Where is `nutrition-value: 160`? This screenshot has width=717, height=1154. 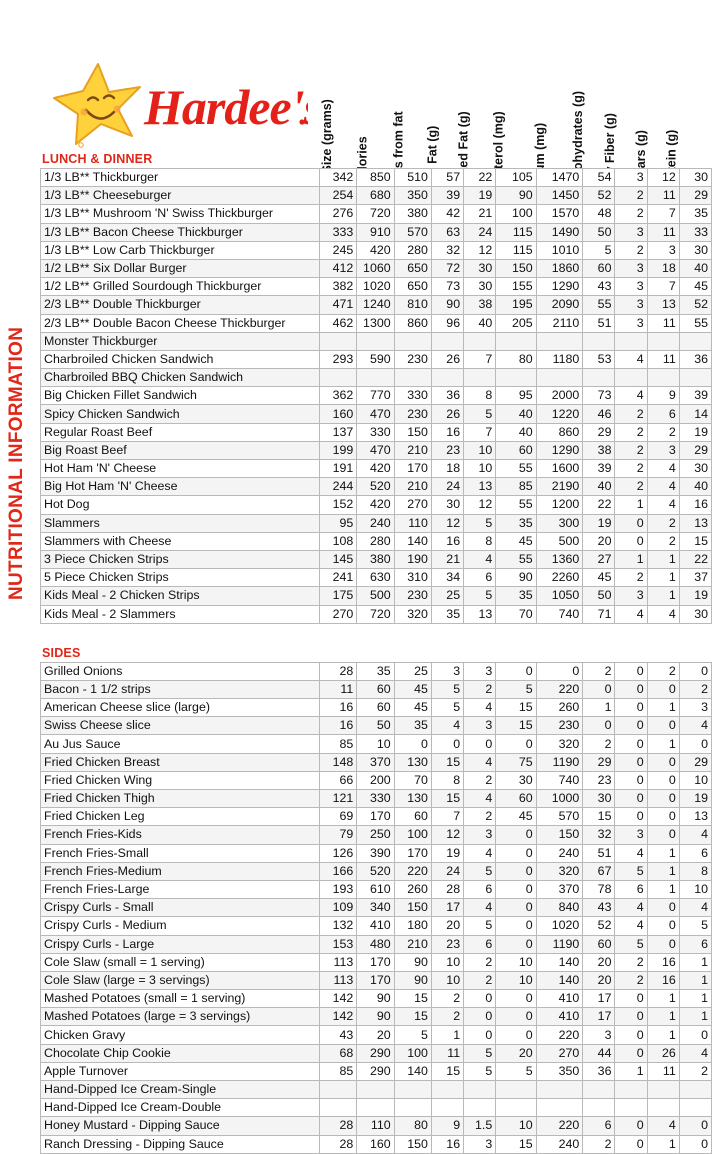
nutrition-value: 160 is located at coordinates (338, 414).